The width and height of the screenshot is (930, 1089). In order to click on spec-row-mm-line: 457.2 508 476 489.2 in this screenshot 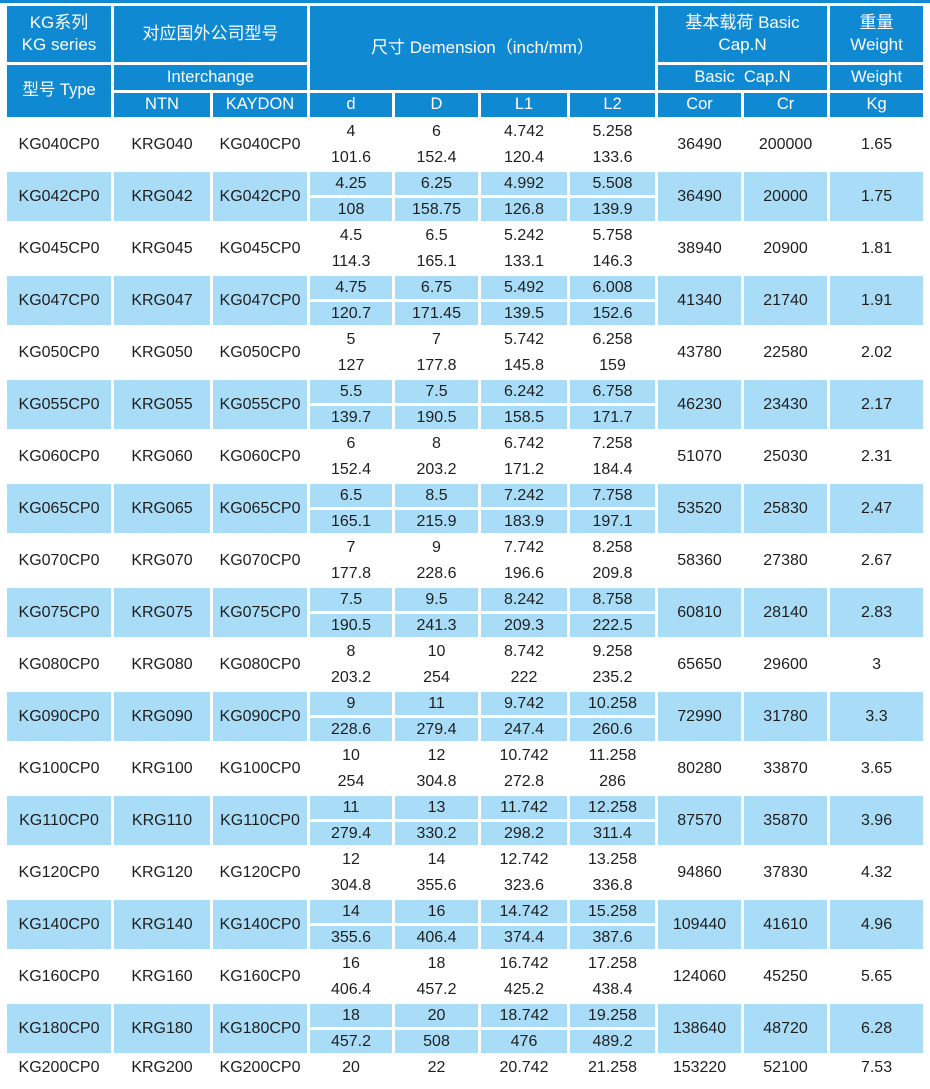, I will do `click(465, 1041)`.